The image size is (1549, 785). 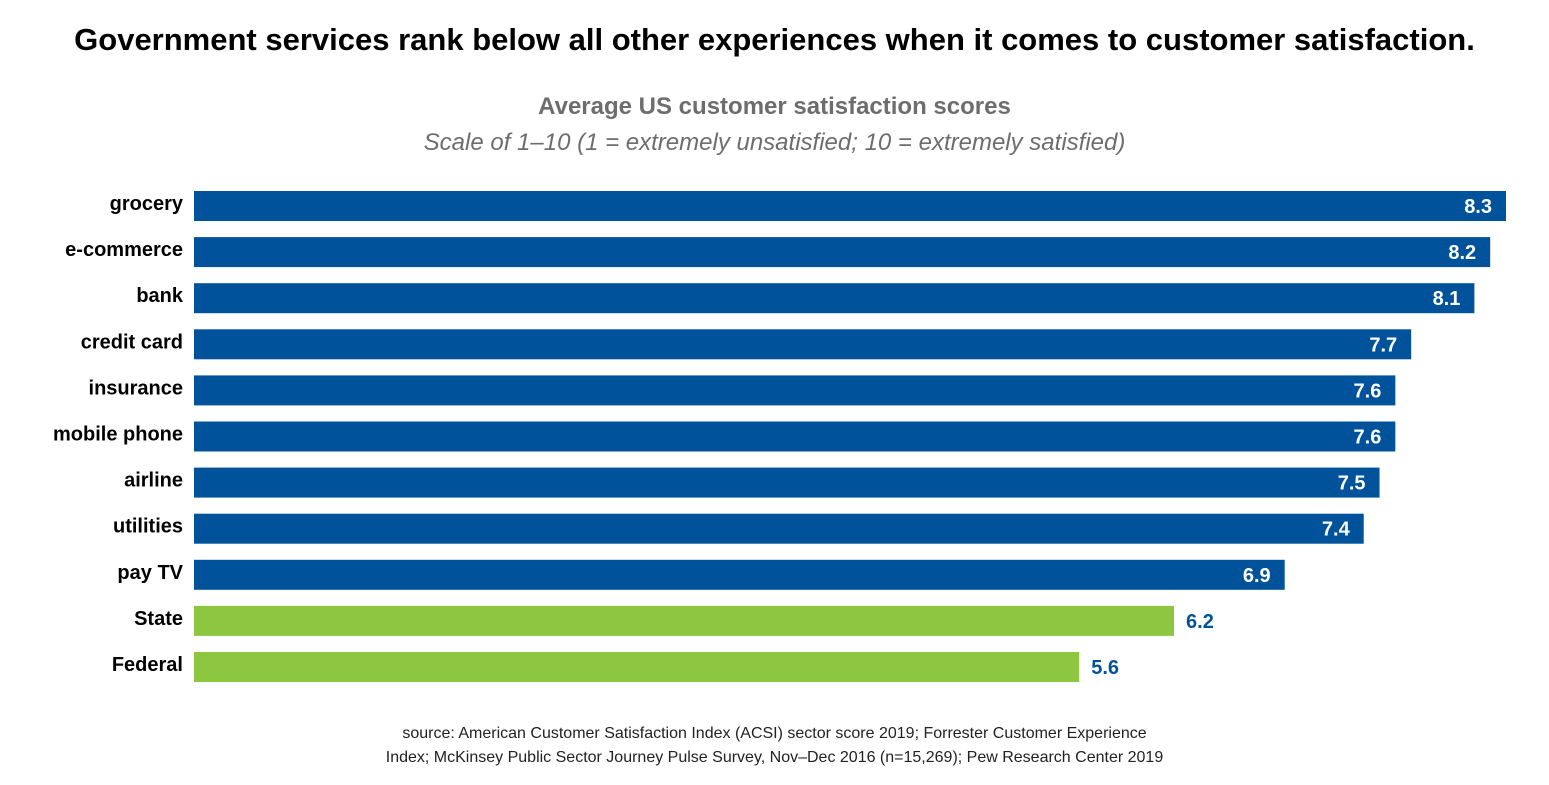 What do you see at coordinates (147, 665) in the screenshot?
I see `category-label: Federal` at bounding box center [147, 665].